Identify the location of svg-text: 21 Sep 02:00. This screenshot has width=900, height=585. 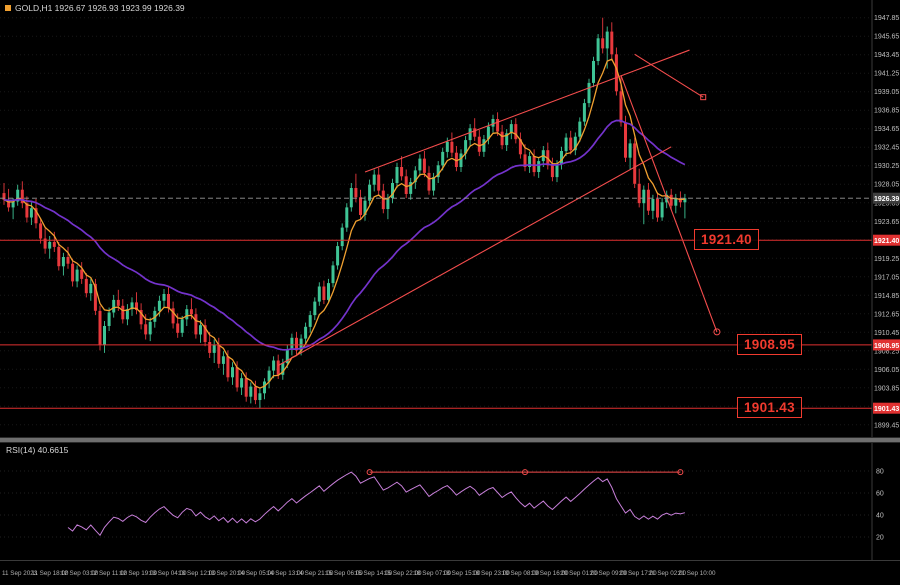
(668, 573).